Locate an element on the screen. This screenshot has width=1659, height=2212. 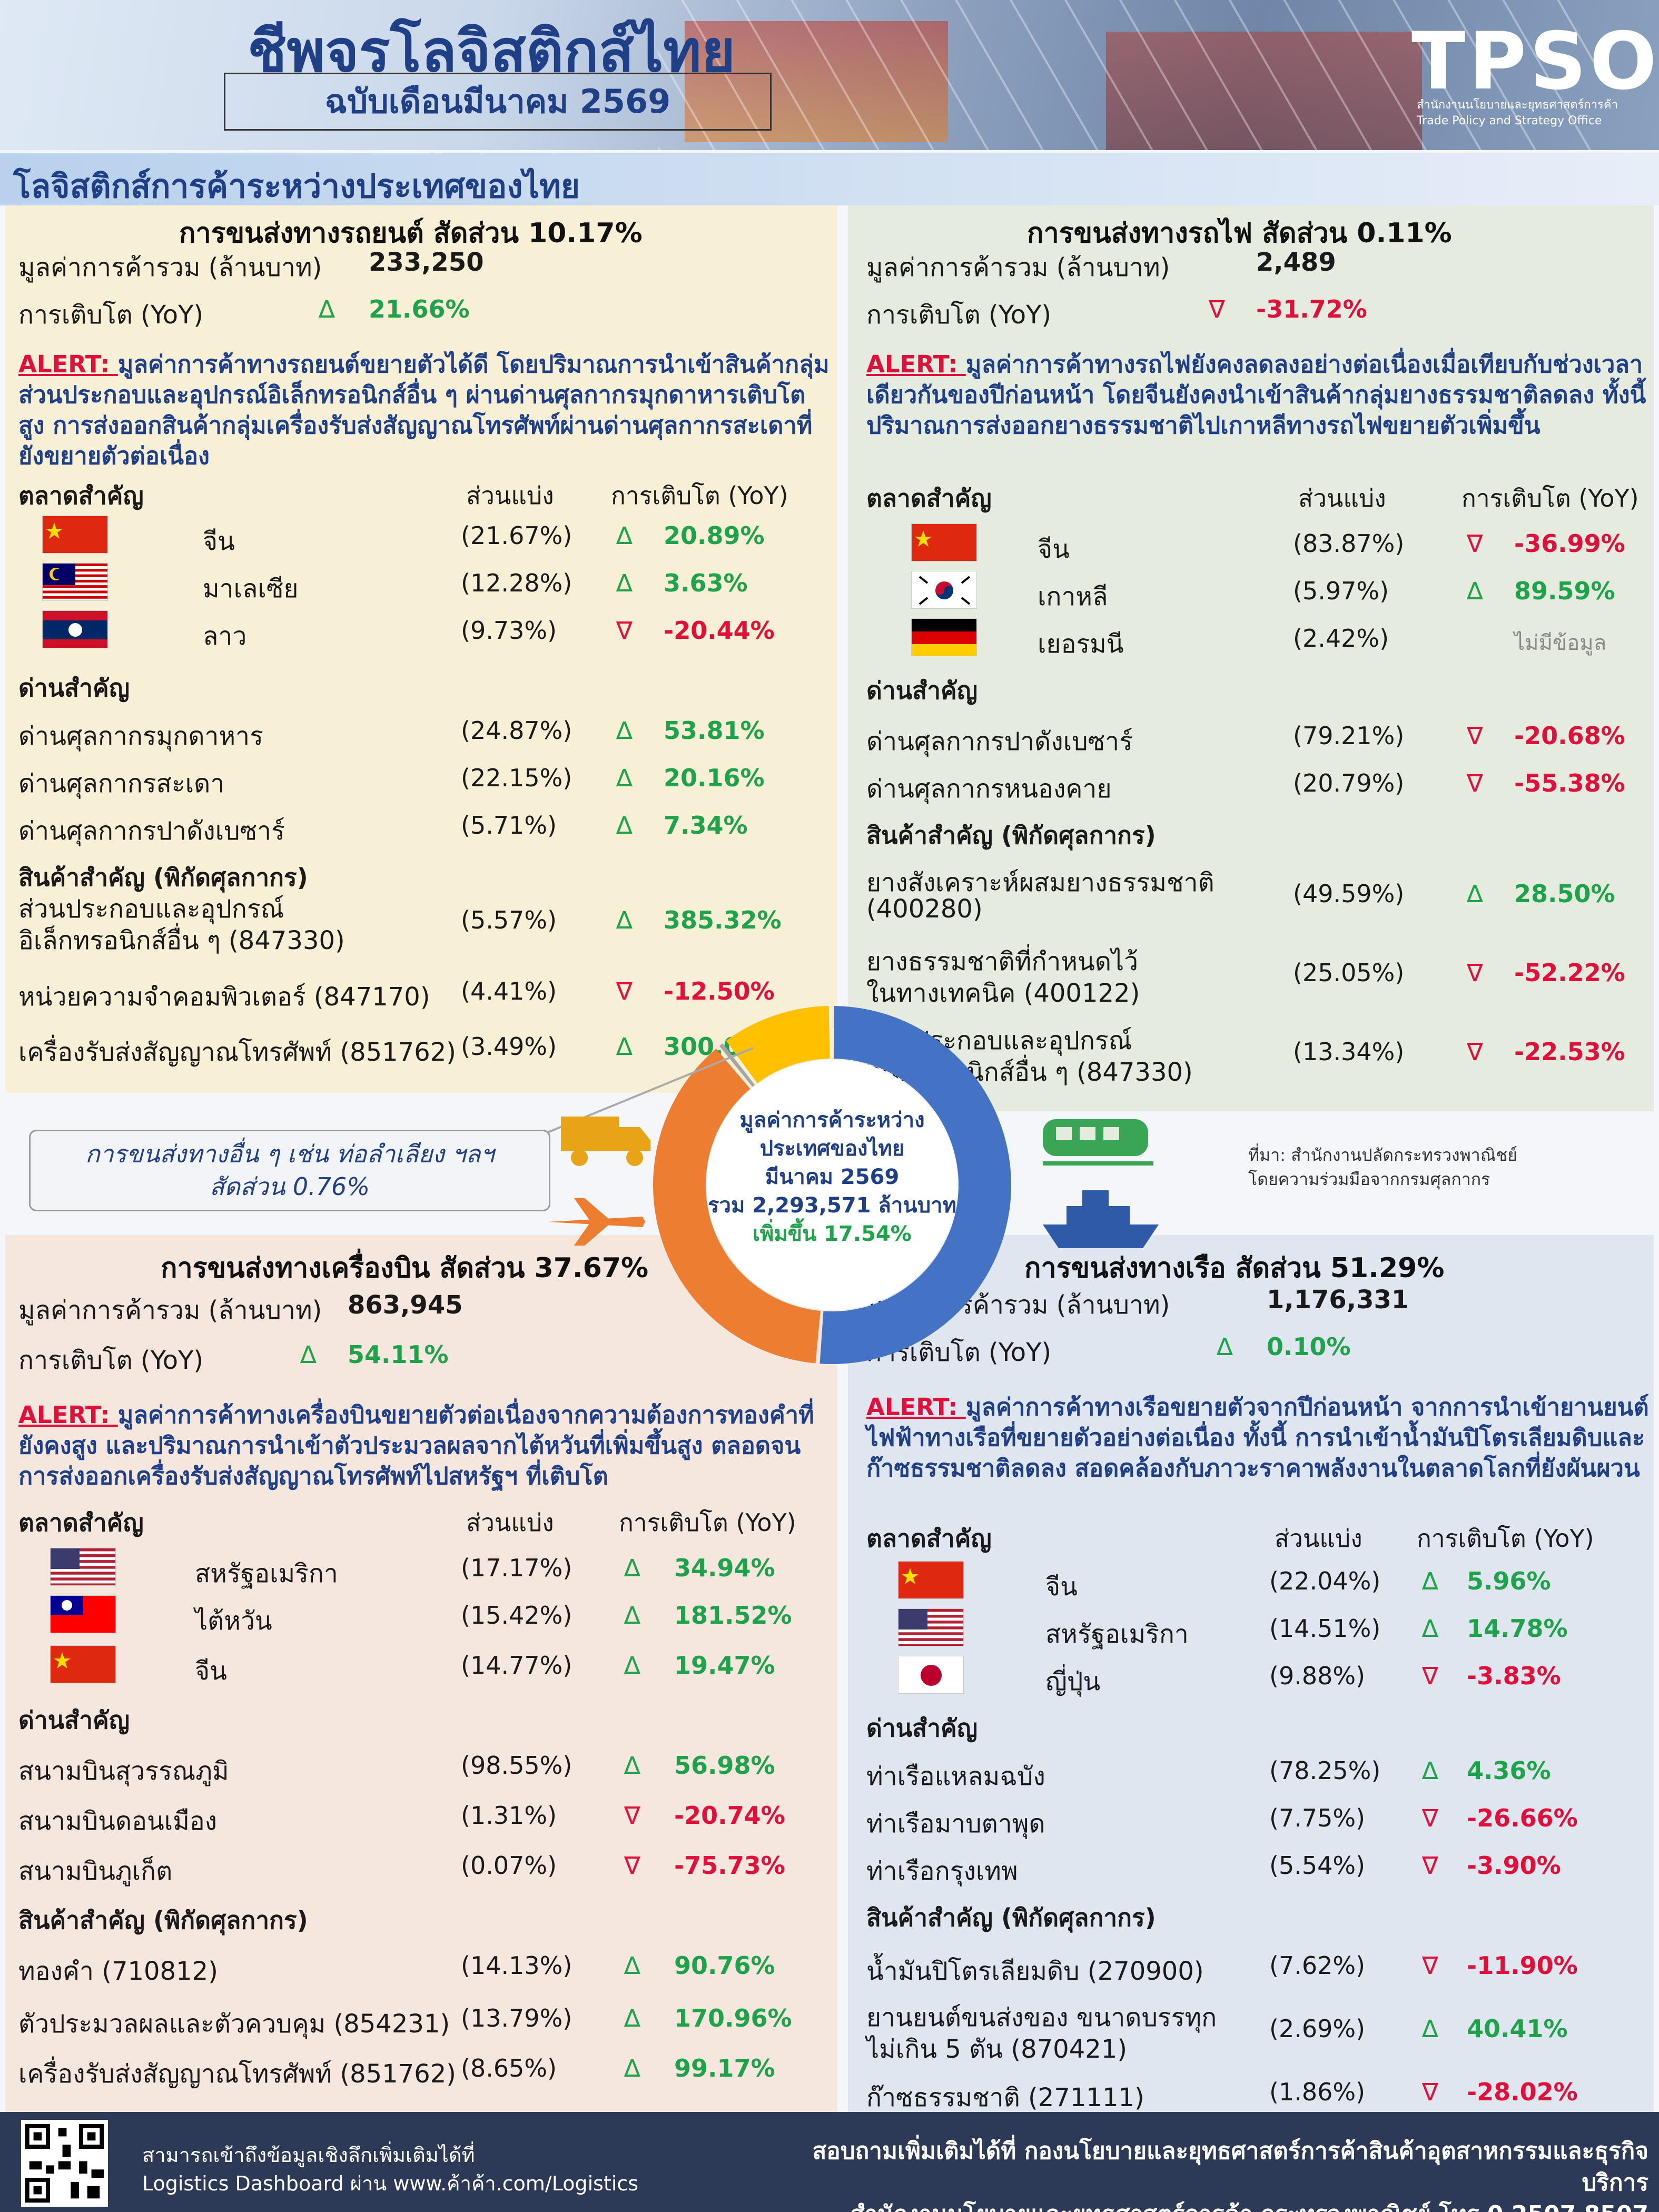
checkpoint-share: (5.54%) is located at coordinates (1317, 1865).